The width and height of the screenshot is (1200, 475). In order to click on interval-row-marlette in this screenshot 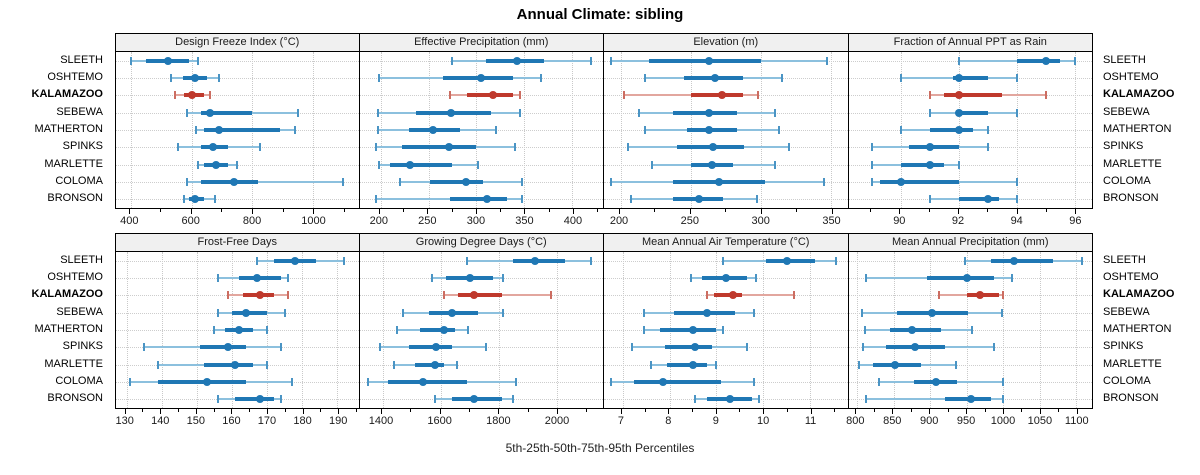, I will do `click(970, 364)`.